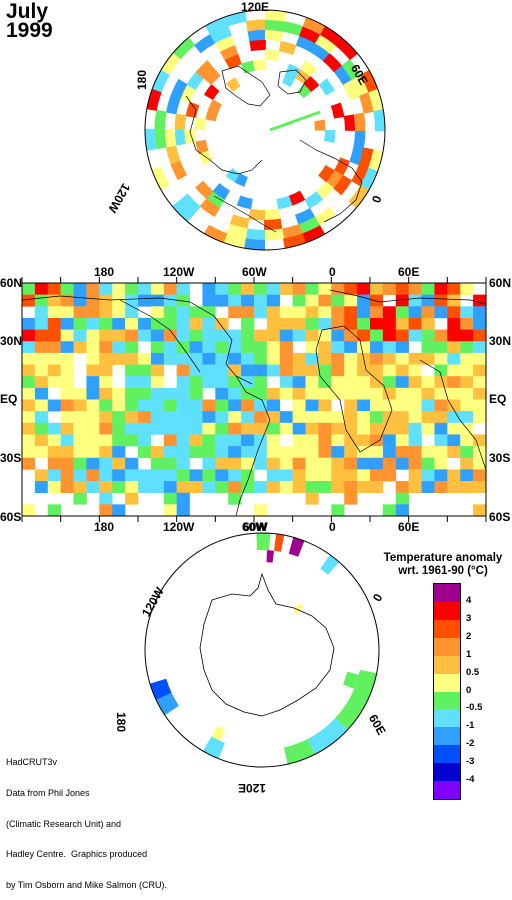 This screenshot has width=512, height=900. I want to click on global-left-label-30s: 30S, so click(11, 458).